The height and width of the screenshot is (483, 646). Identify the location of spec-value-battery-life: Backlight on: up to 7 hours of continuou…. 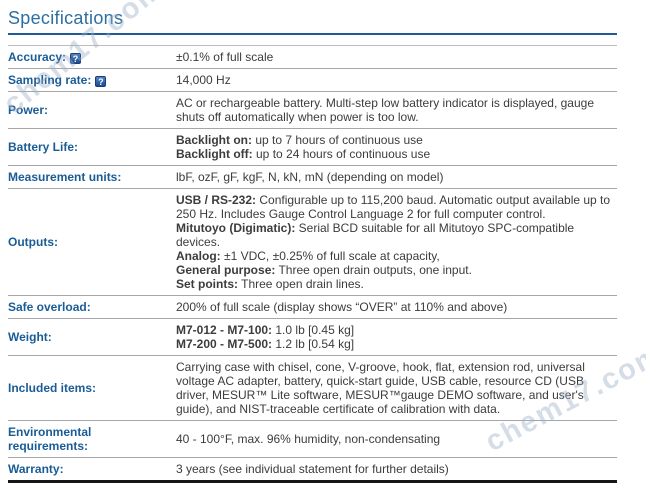
(392, 147).